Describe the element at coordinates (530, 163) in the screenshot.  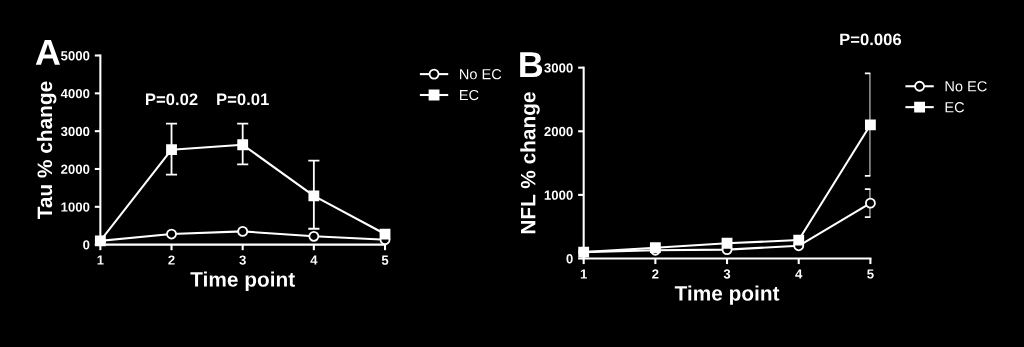
I see `y-axis-title: NFL % change` at that location.